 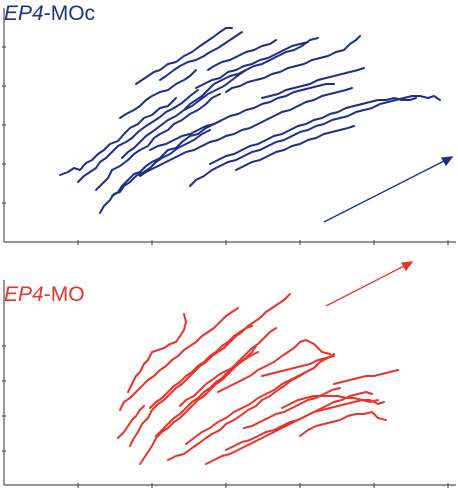 I want to click on morphant-arrow-head, so click(x=407, y=266).